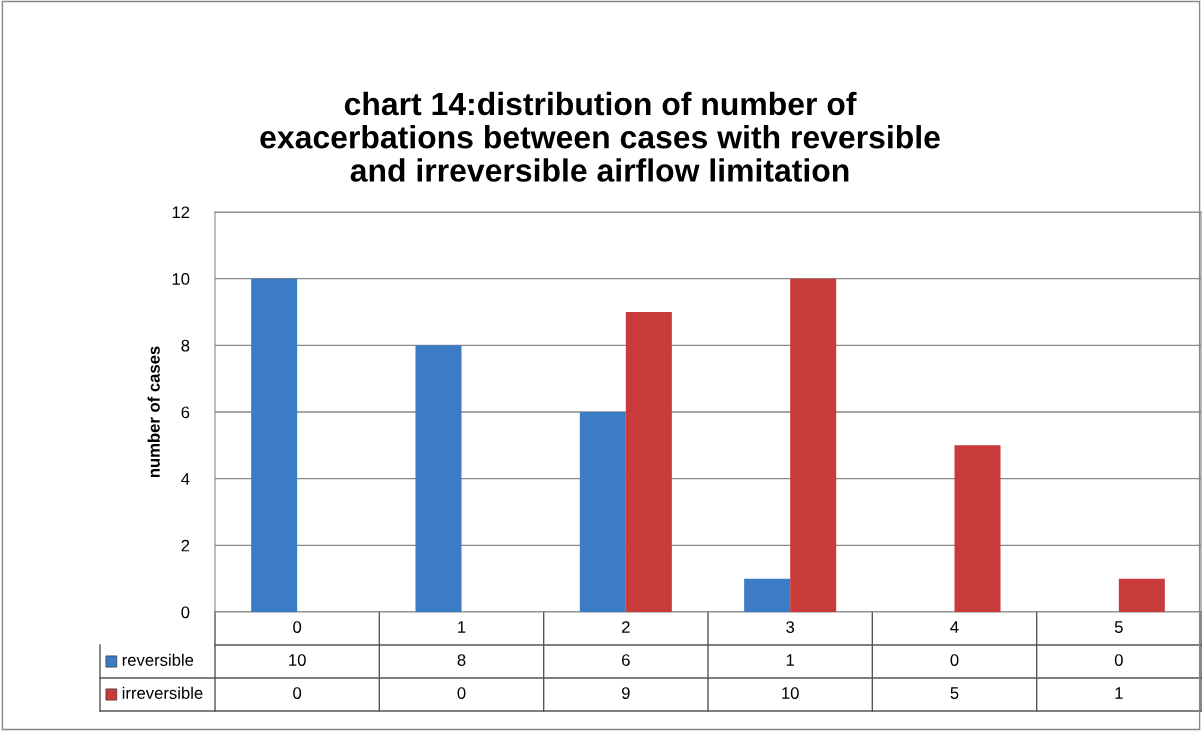 Image resolution: width=1202 pixels, height=731 pixels. Describe the element at coordinates (626, 627) in the screenshot. I see `x-tick-label: 2` at that location.